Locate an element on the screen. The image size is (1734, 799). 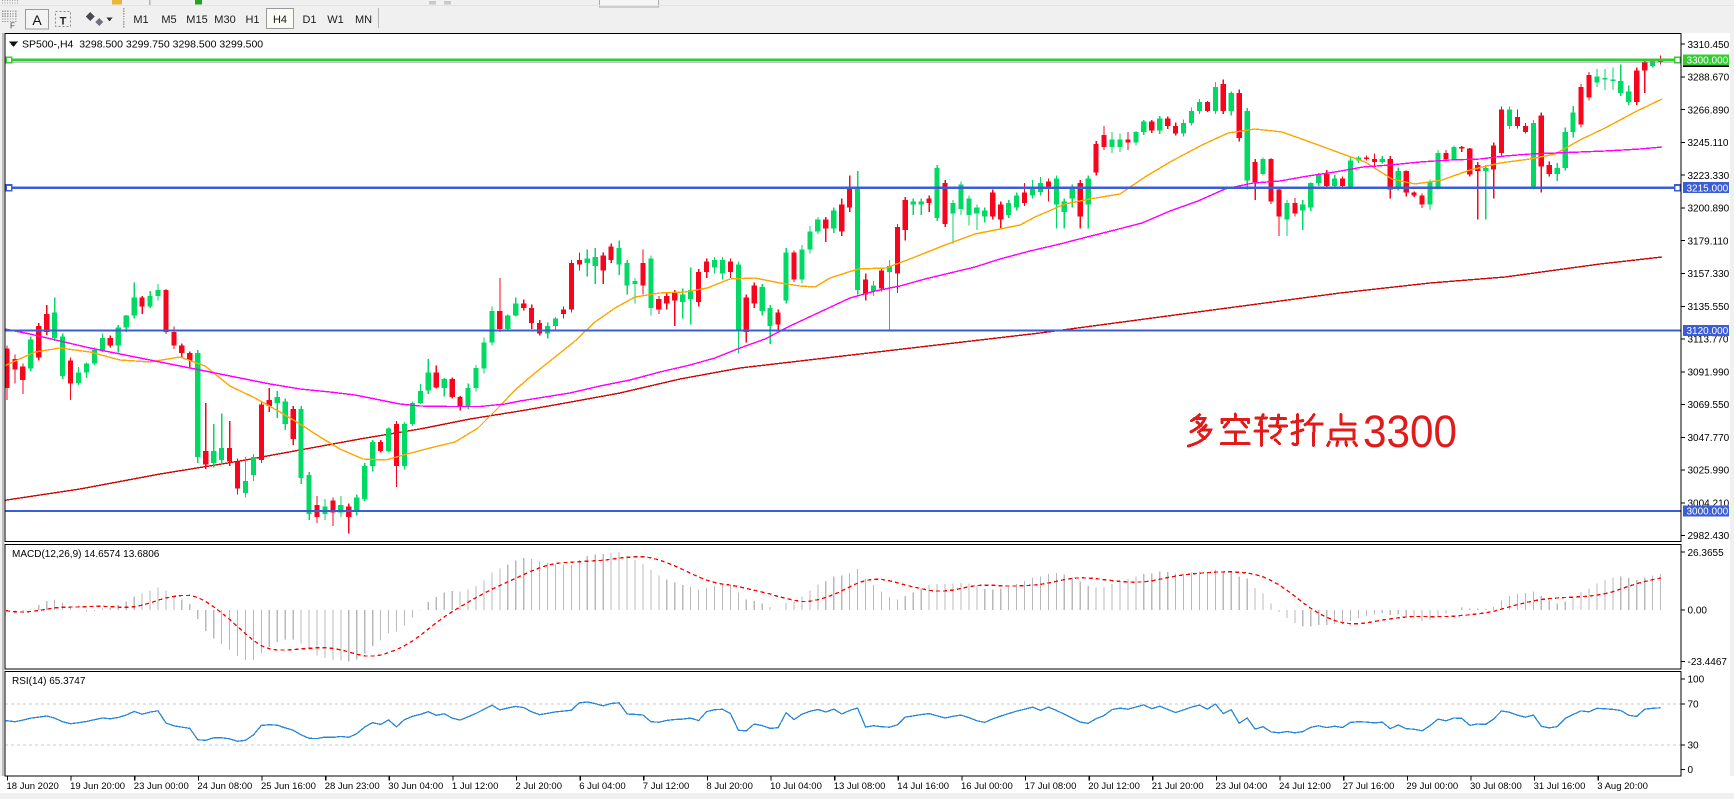
svg-text: 31 Jul 16:00 is located at coordinates (1560, 786).